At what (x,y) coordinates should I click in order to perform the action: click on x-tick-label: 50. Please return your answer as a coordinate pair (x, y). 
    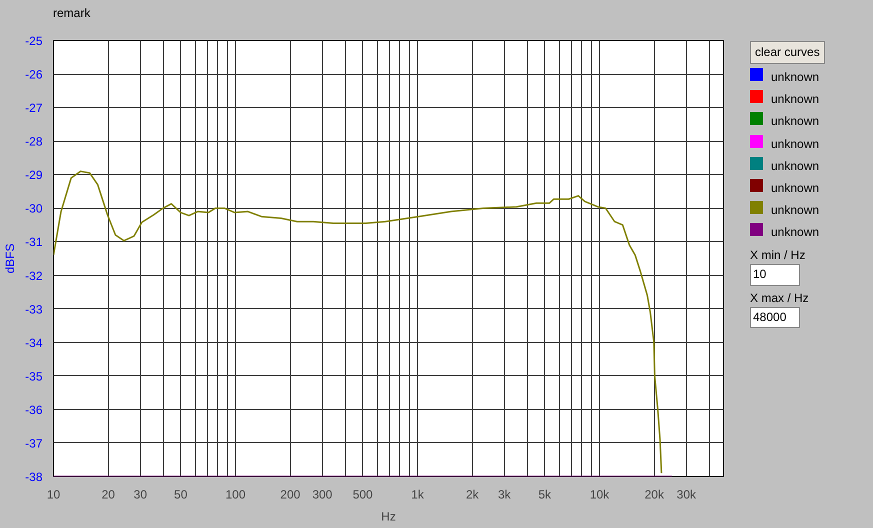
    Looking at the image, I should click on (181, 495).